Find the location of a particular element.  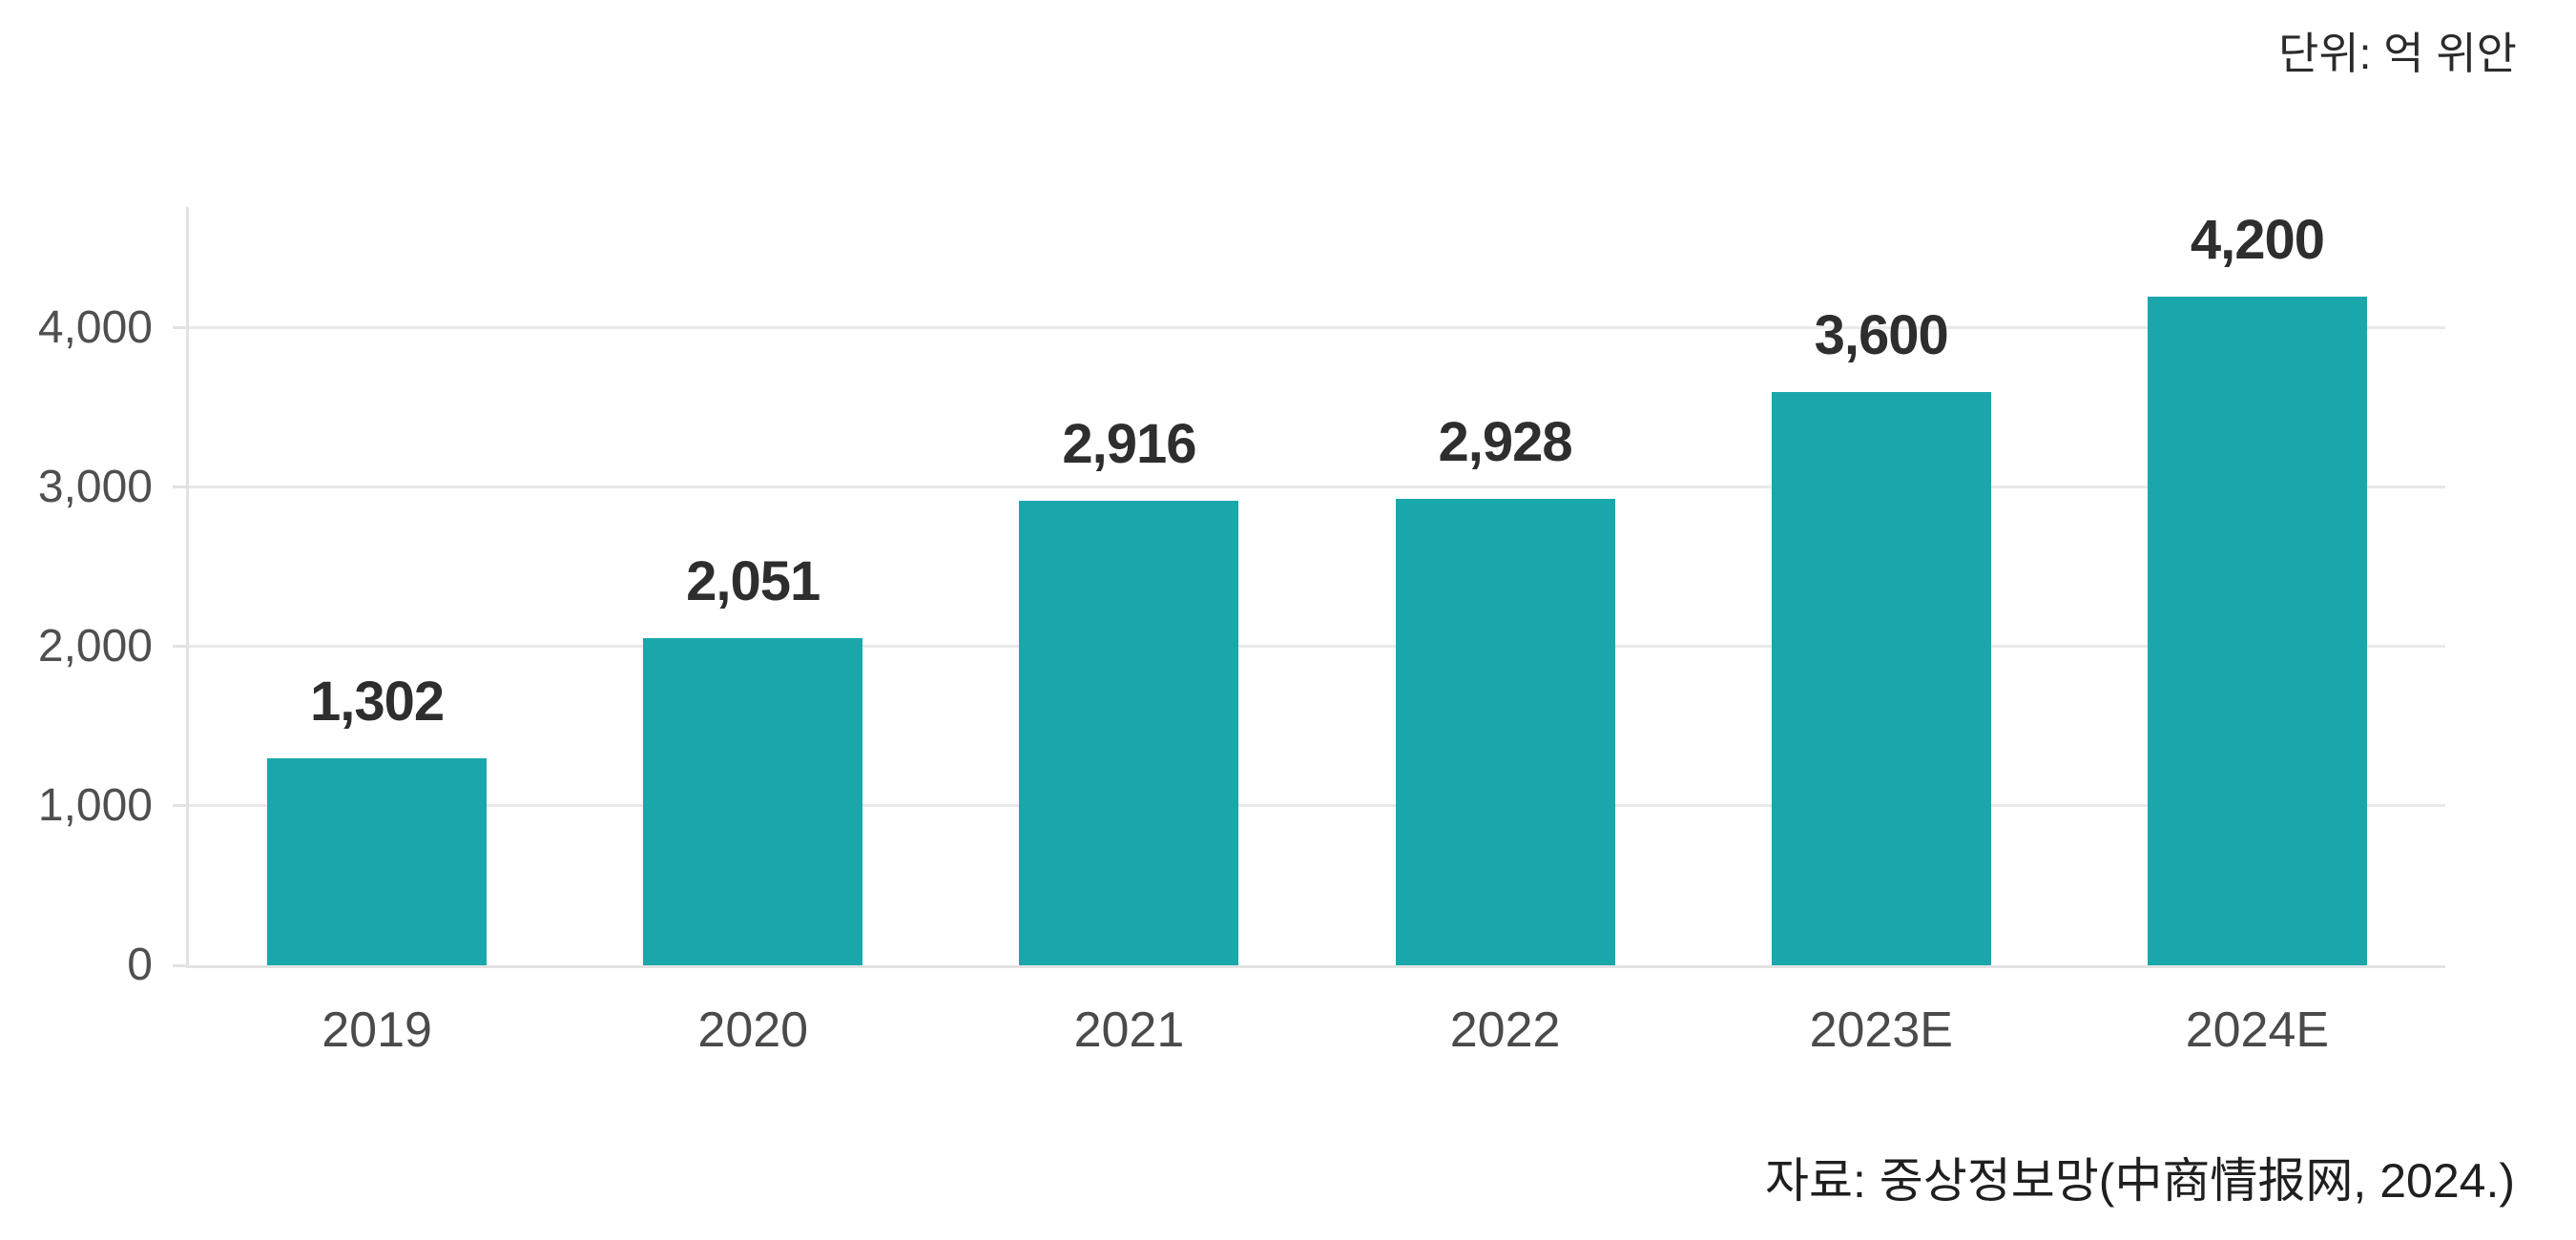

x-axis-label: 2020 is located at coordinates (753, 1030).